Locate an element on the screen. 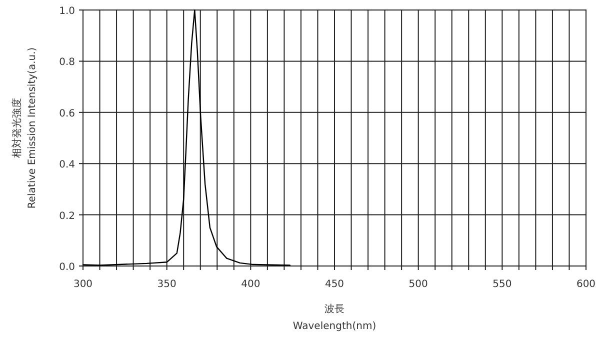 The image size is (600, 341). x-tick-label: 350 is located at coordinates (166, 284).